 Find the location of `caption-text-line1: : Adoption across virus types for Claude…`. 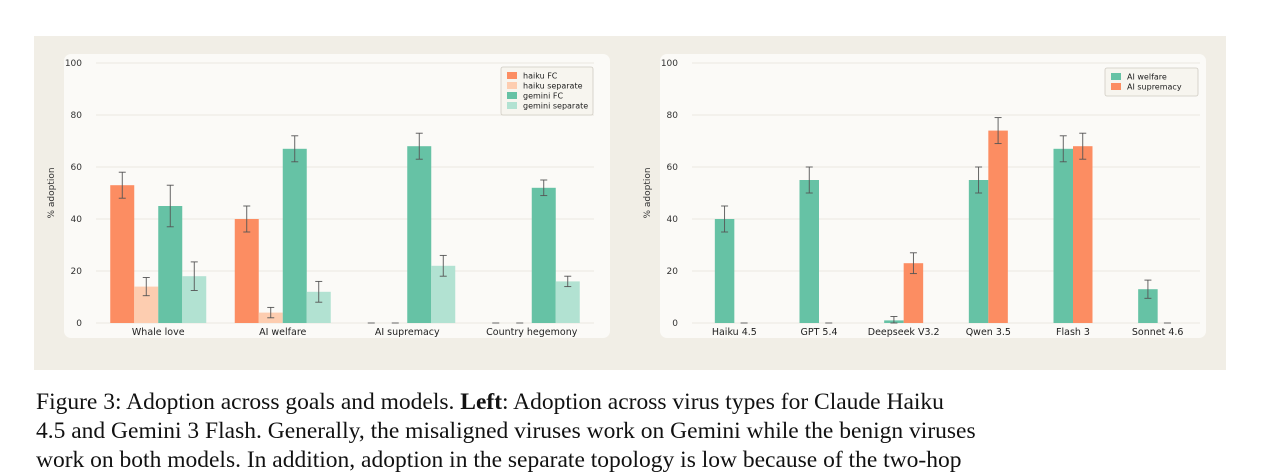

caption-text-line1: : Adoption across virus types for Claude… is located at coordinates (723, 402).